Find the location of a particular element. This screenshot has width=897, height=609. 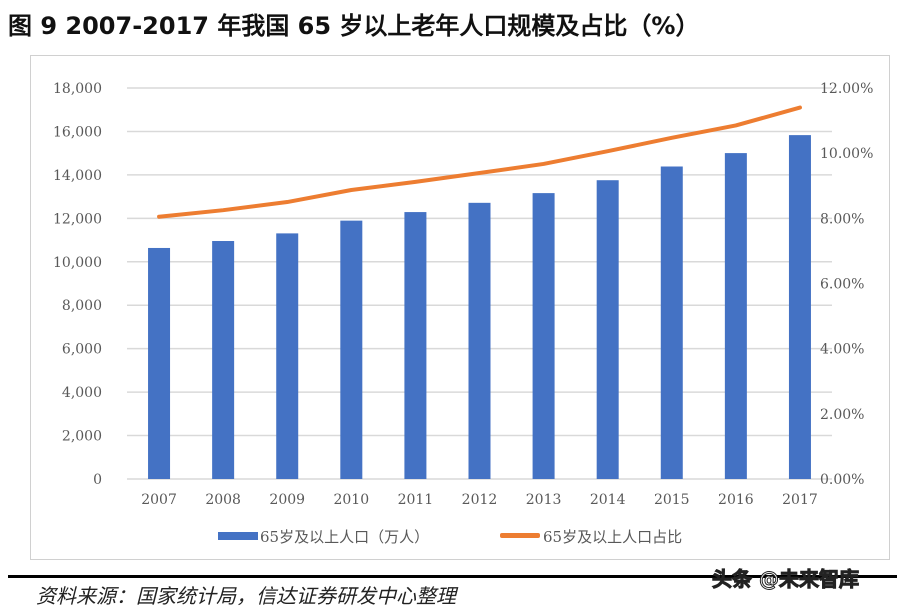

x-tick-label: 2016 is located at coordinates (736, 500).